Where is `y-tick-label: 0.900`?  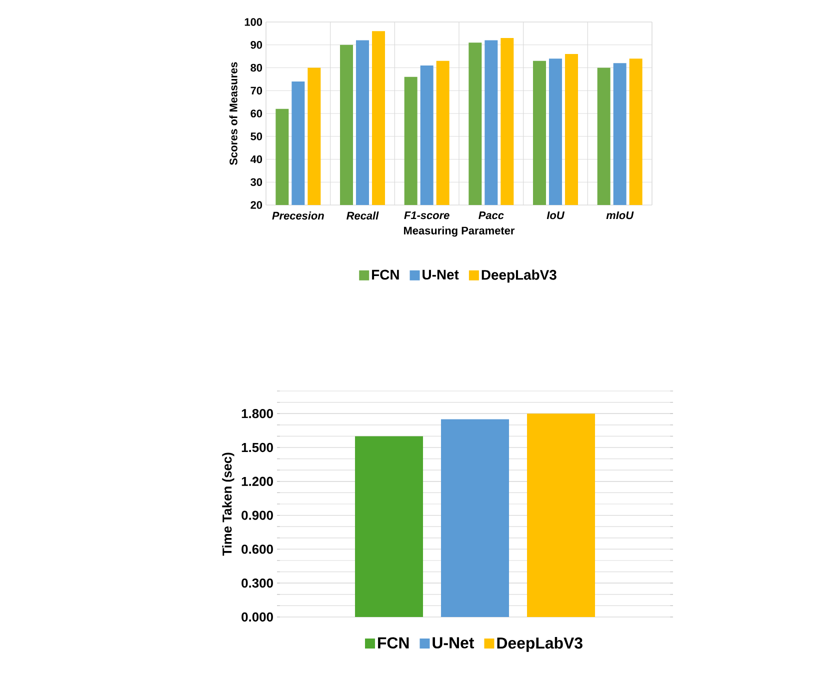 y-tick-label: 0.900 is located at coordinates (257, 515).